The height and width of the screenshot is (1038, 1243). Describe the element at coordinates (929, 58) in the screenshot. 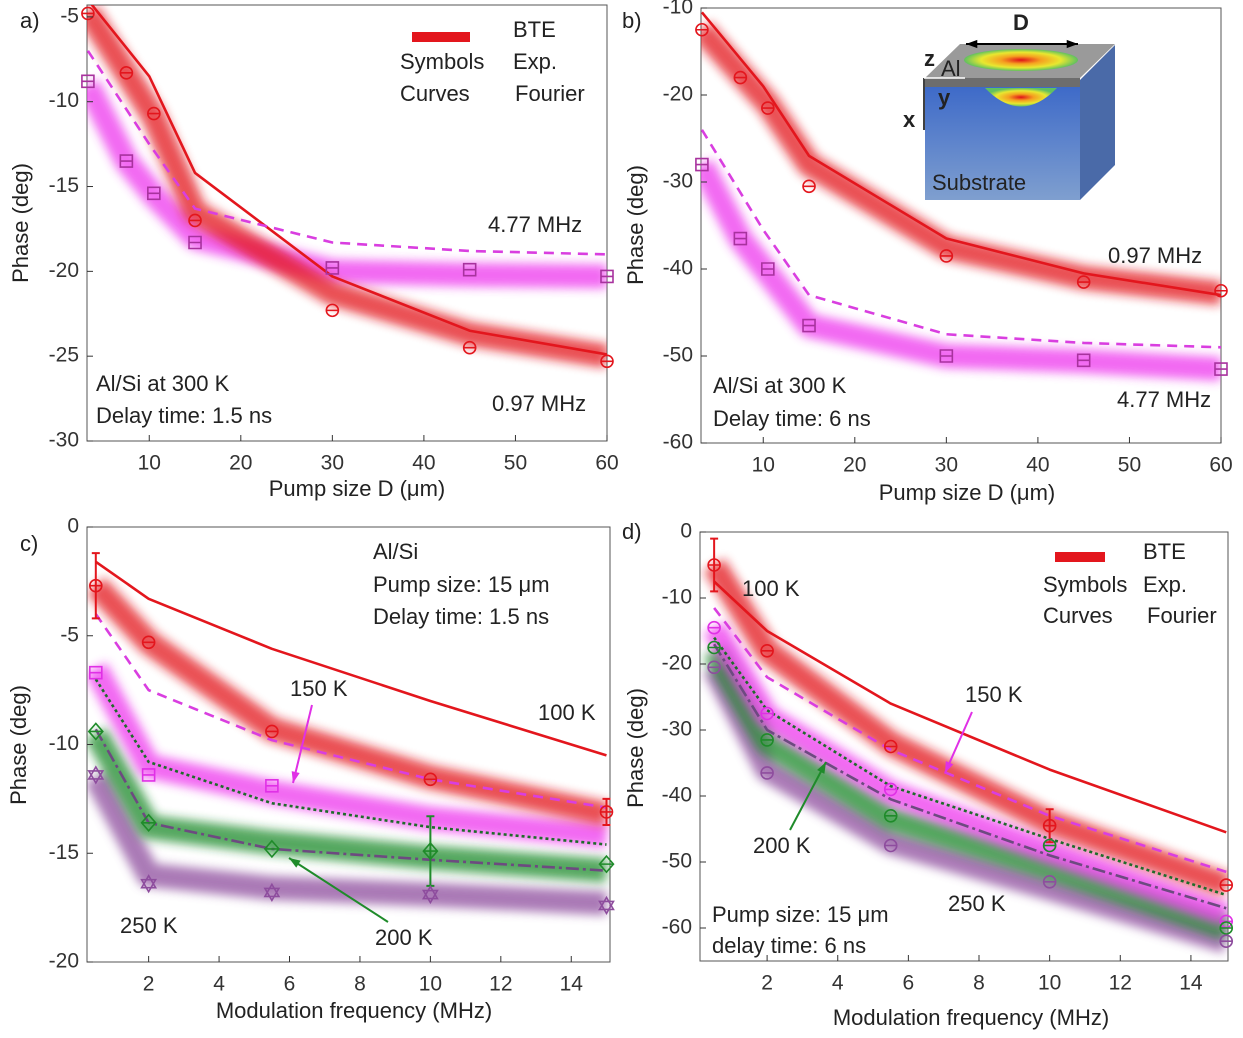

I see `inset-label: z` at that location.